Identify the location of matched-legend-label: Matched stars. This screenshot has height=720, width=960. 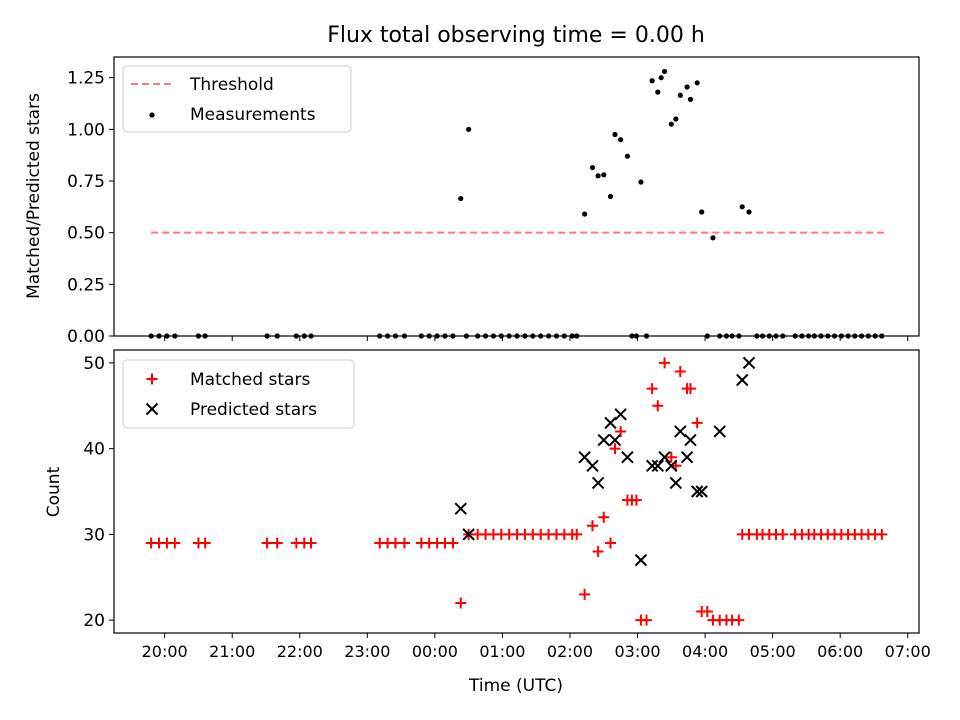
(250, 380).